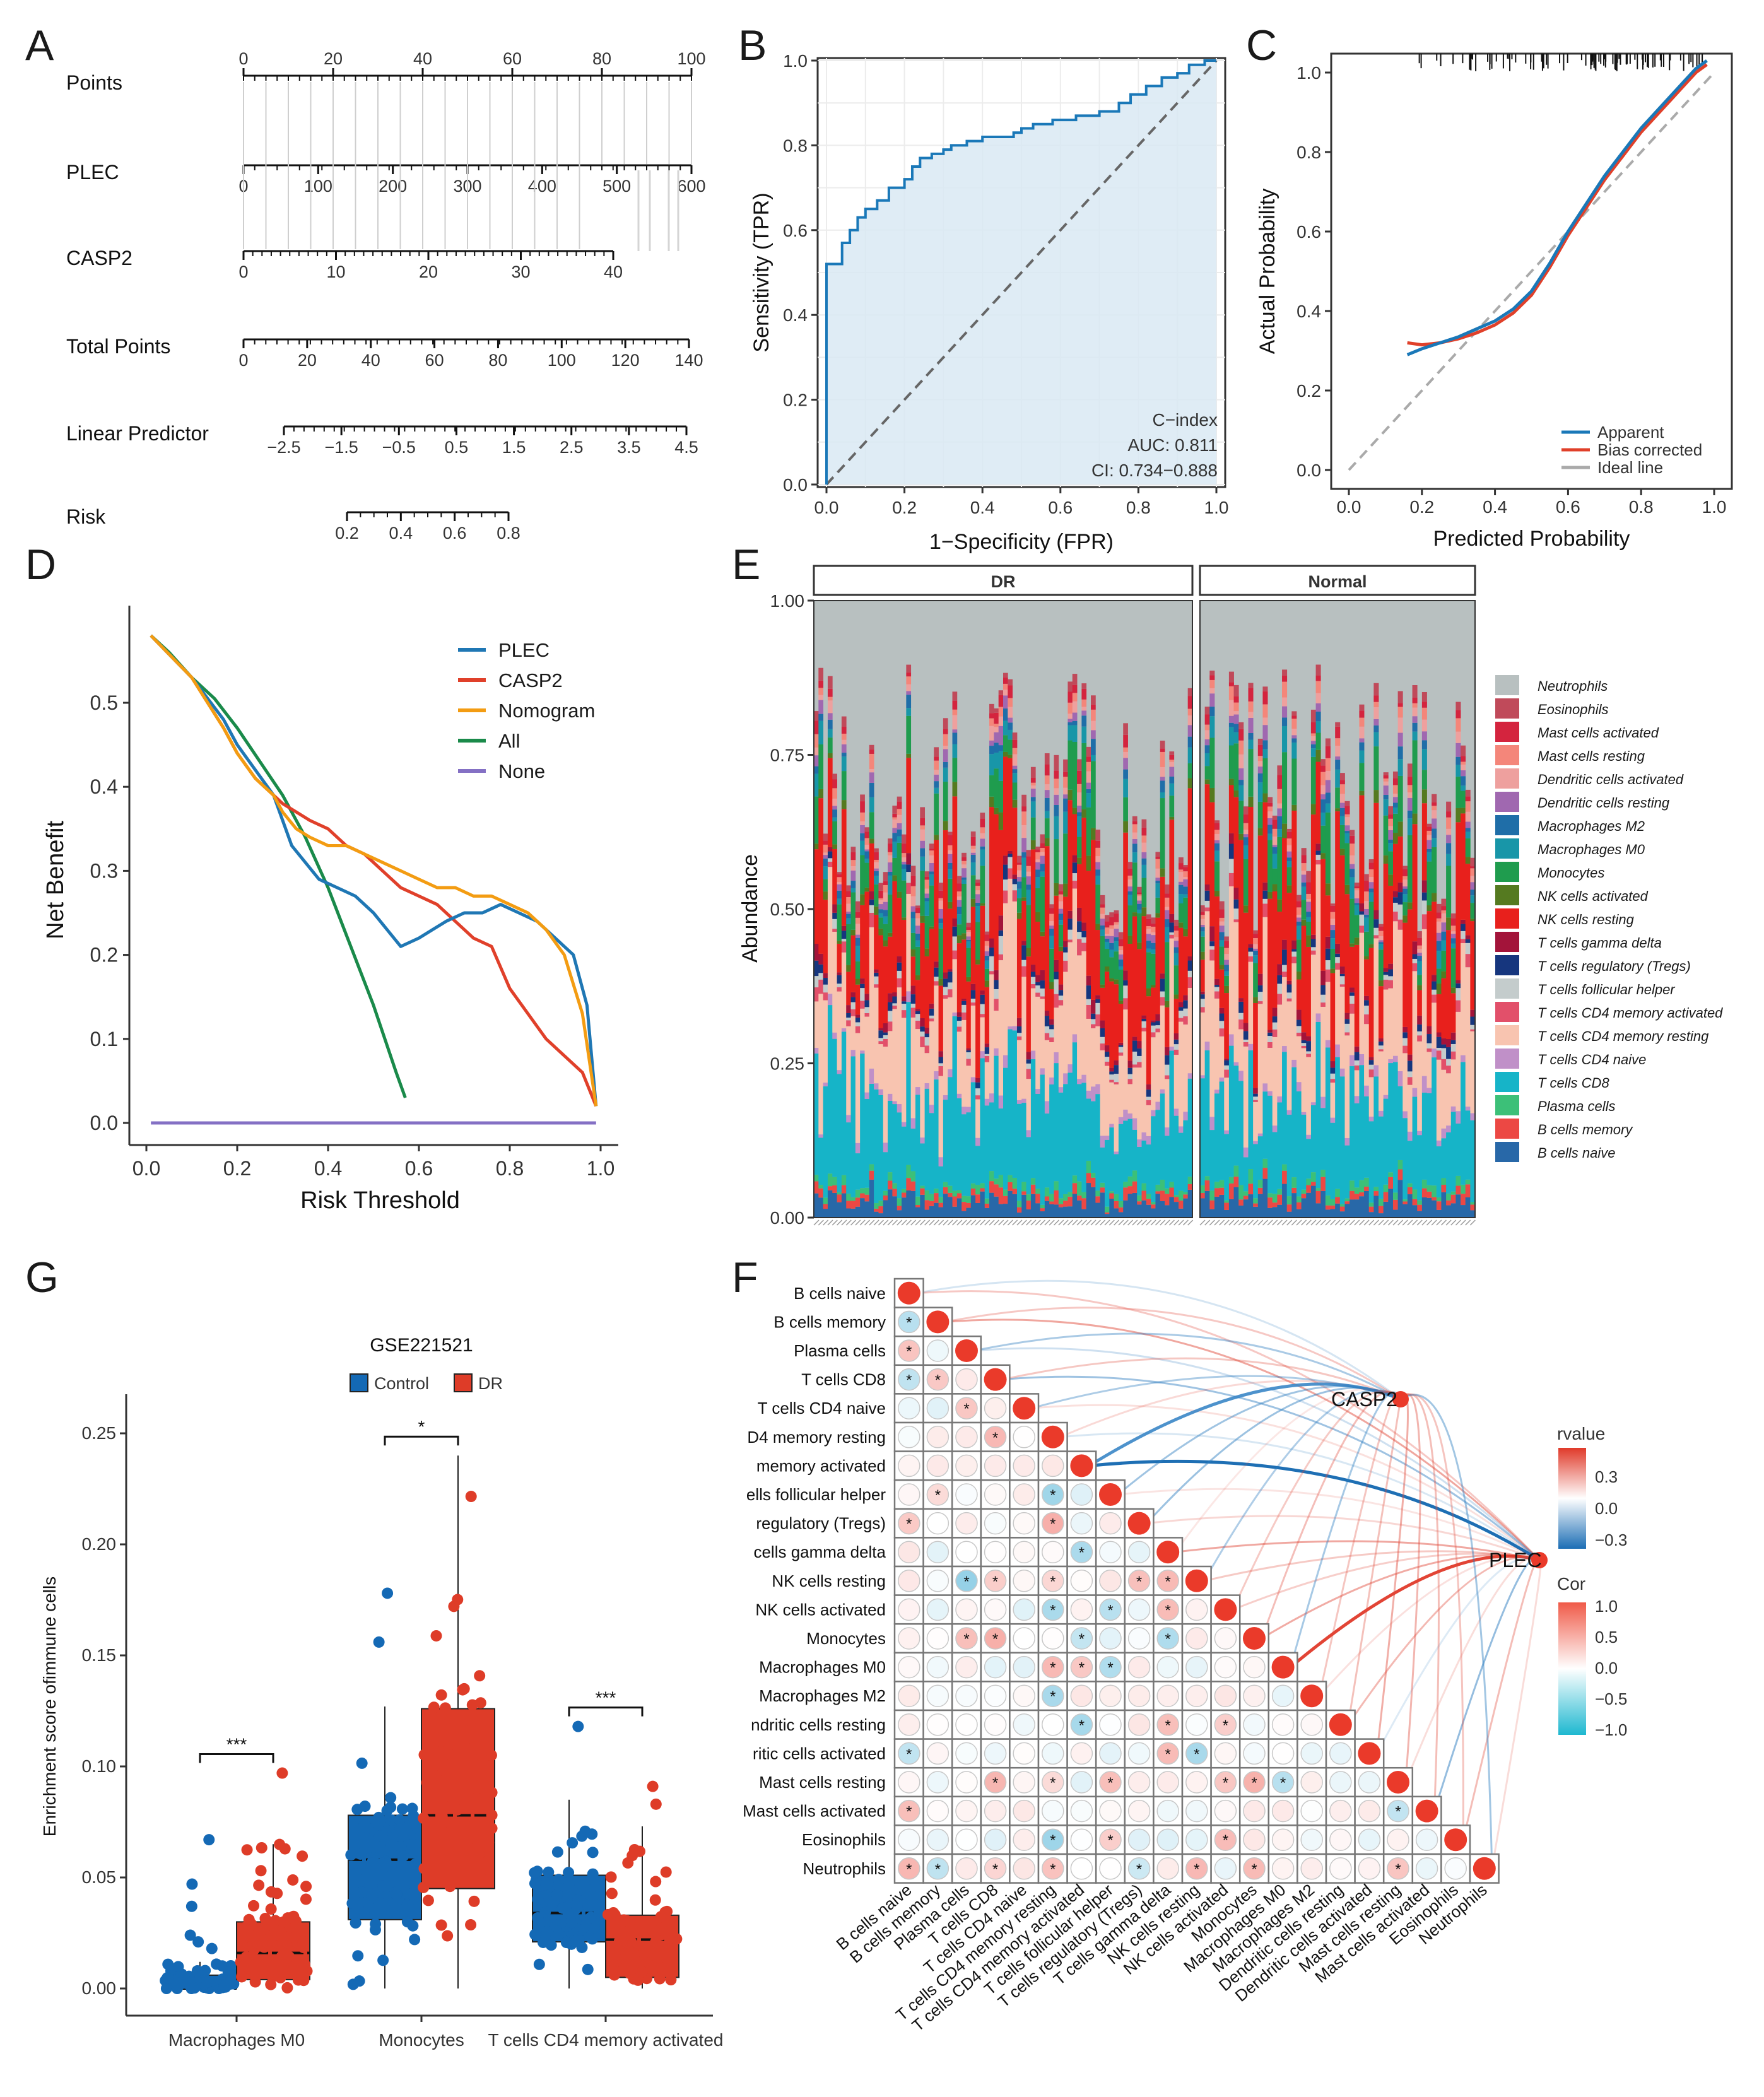 The image size is (1764, 2097). Describe the element at coordinates (1176, 1222) in the screenshot. I see `x-tick` at that location.